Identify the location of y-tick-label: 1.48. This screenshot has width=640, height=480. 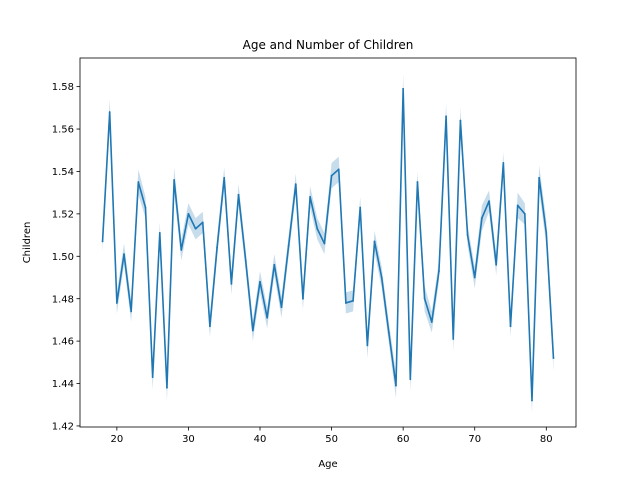
(63, 299).